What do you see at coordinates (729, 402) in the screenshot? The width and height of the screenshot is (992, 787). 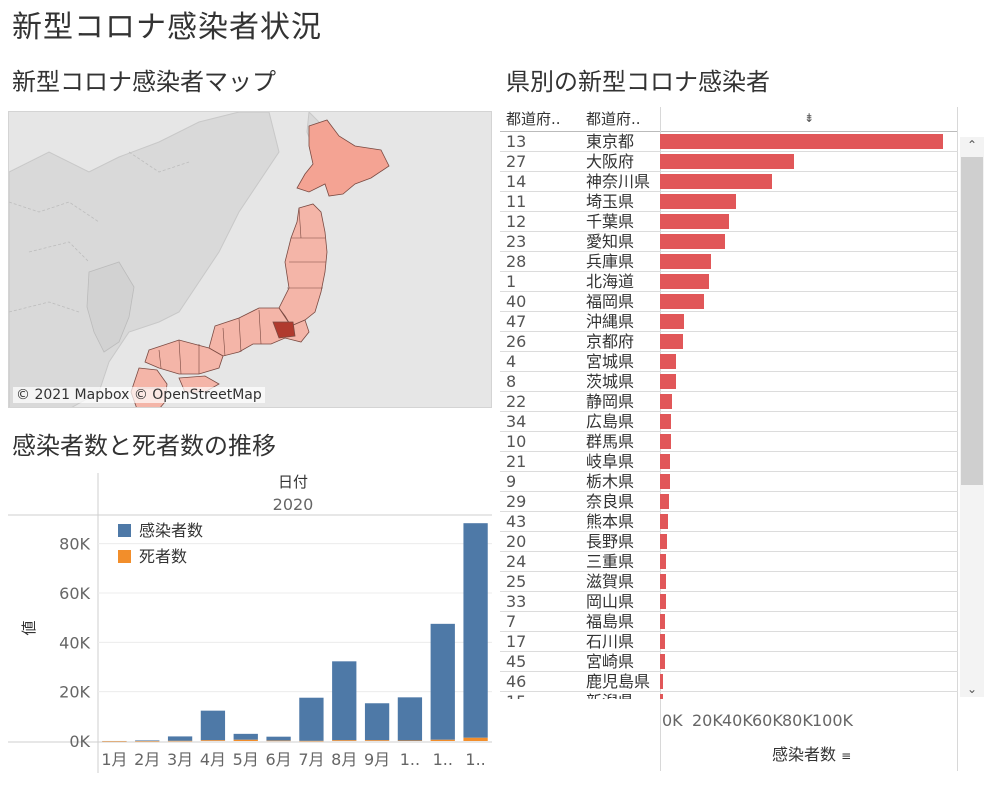 I see `table-row: 22 静岡県` at bounding box center [729, 402].